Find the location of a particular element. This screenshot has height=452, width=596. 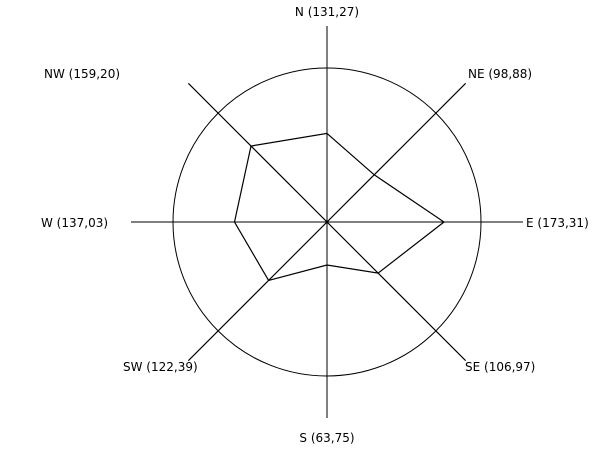

label-n: N (131,27) is located at coordinates (327, 12).